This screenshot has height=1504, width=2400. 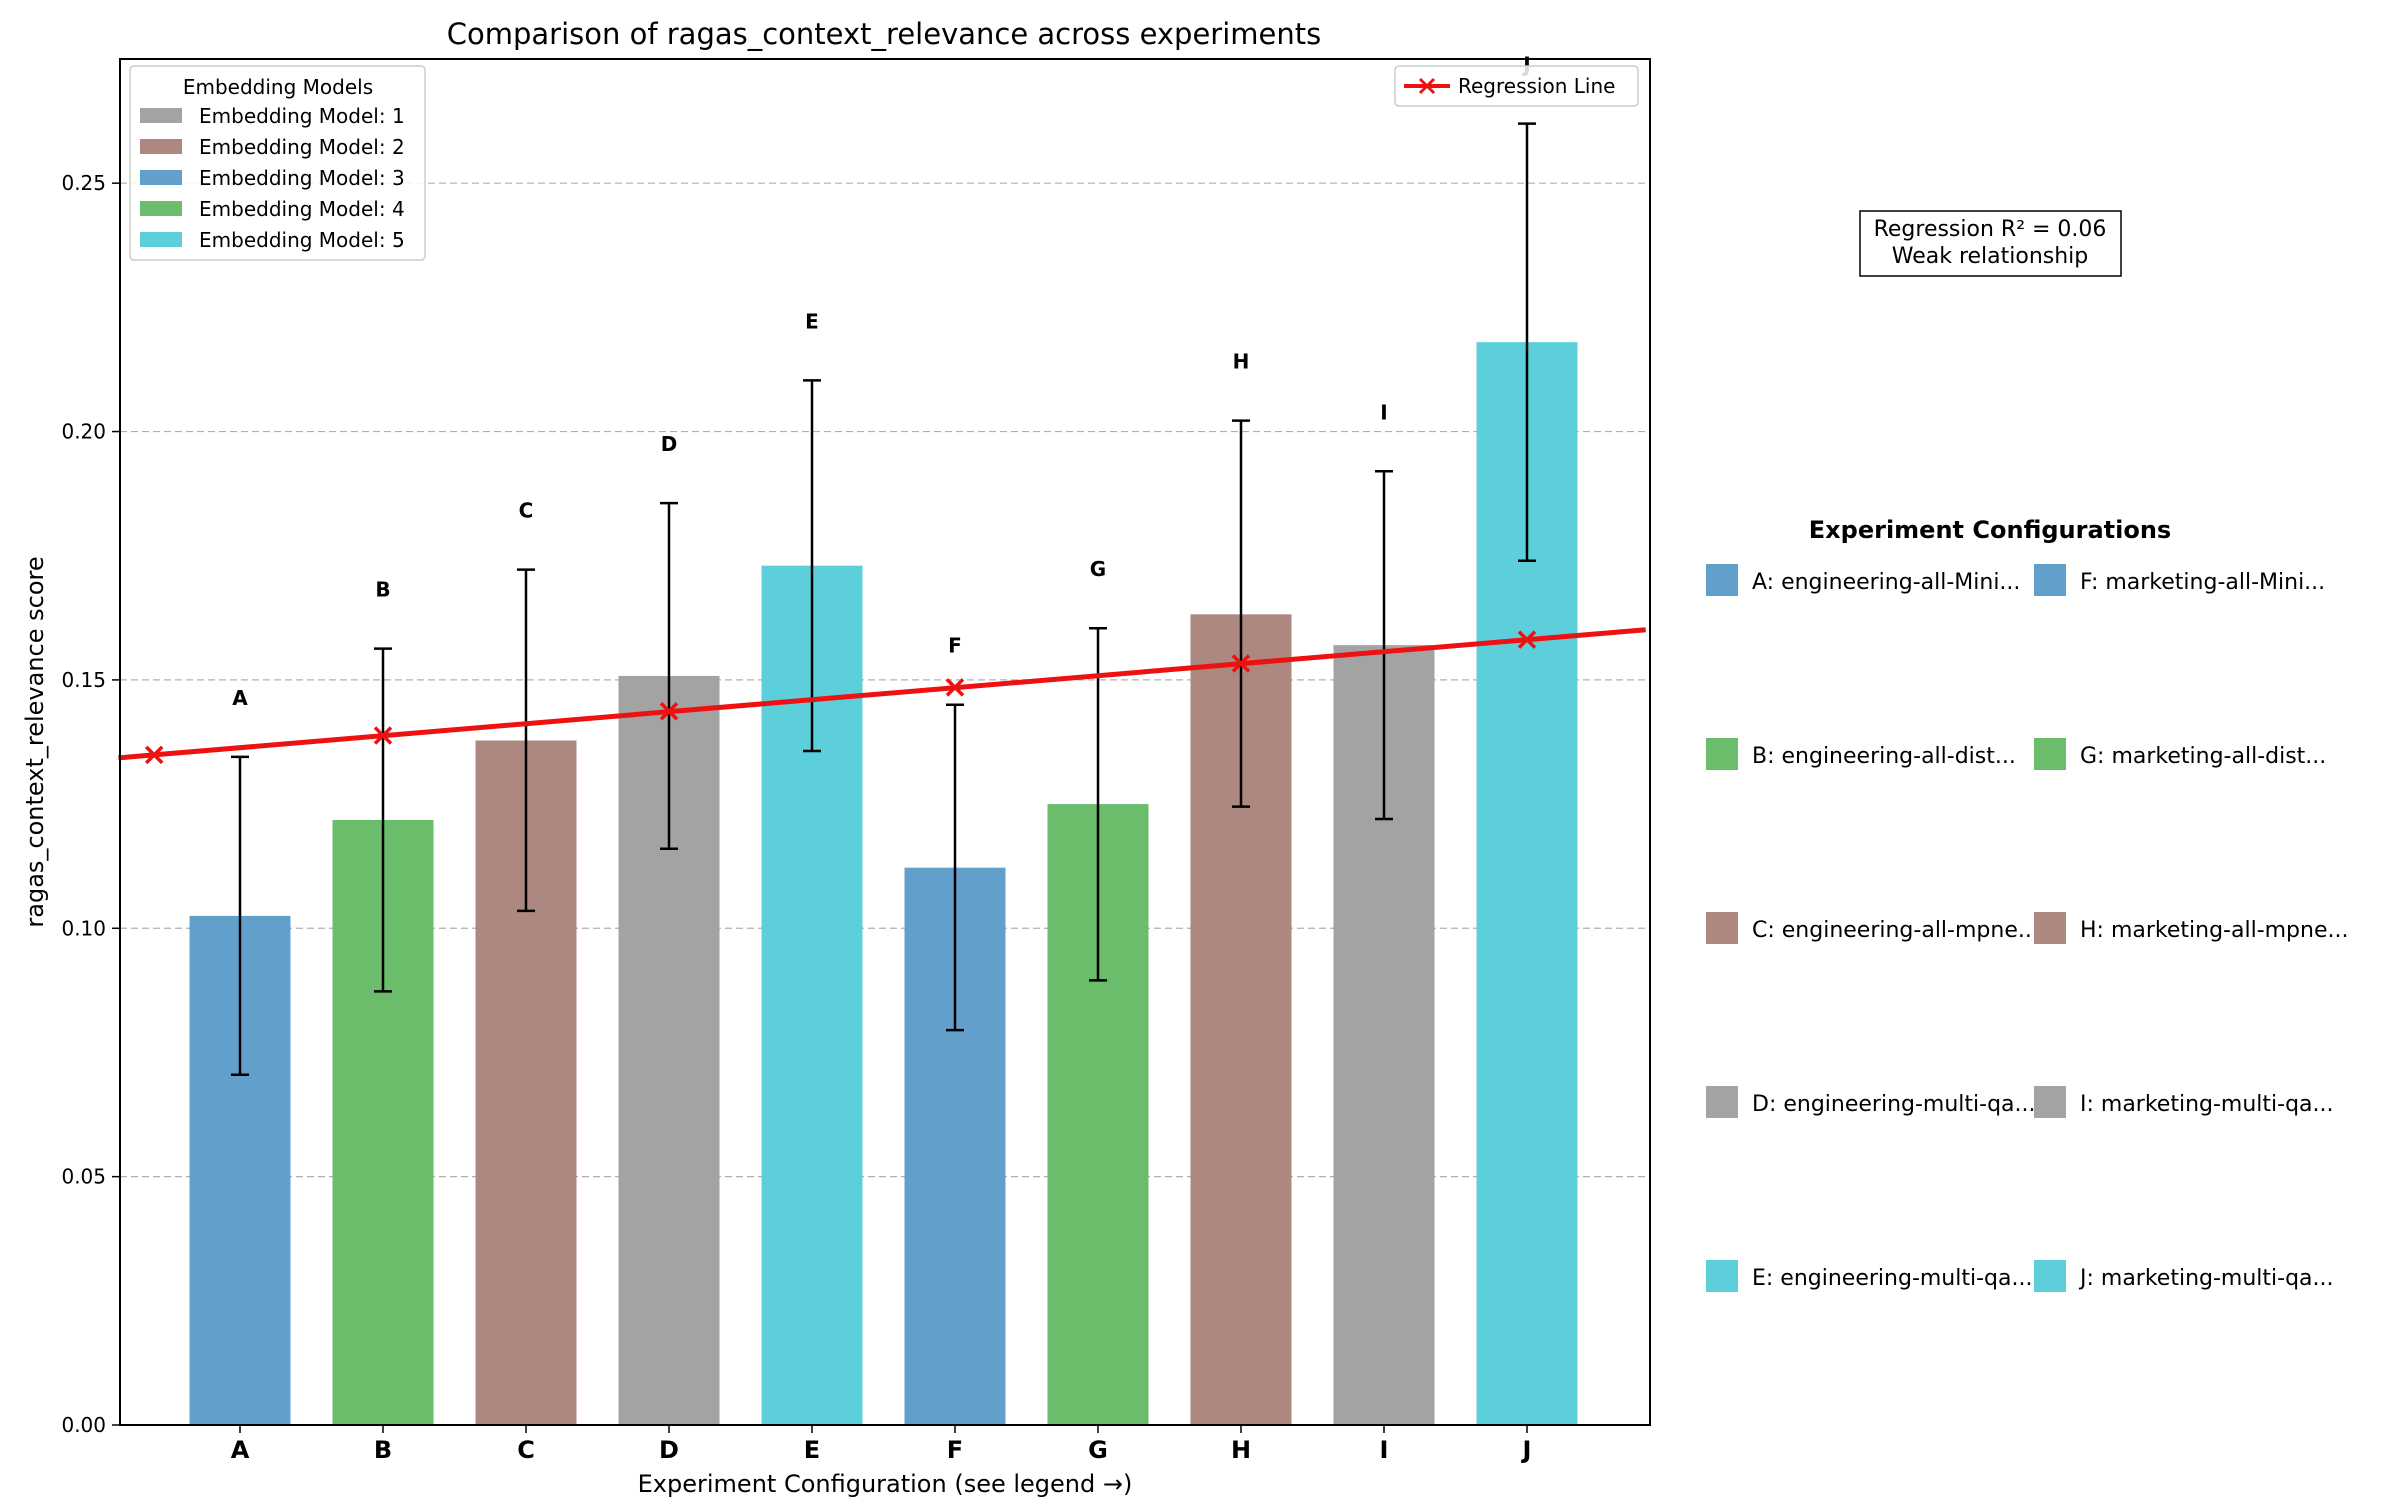 I want to click on bar-label: C, so click(x=526, y=511).